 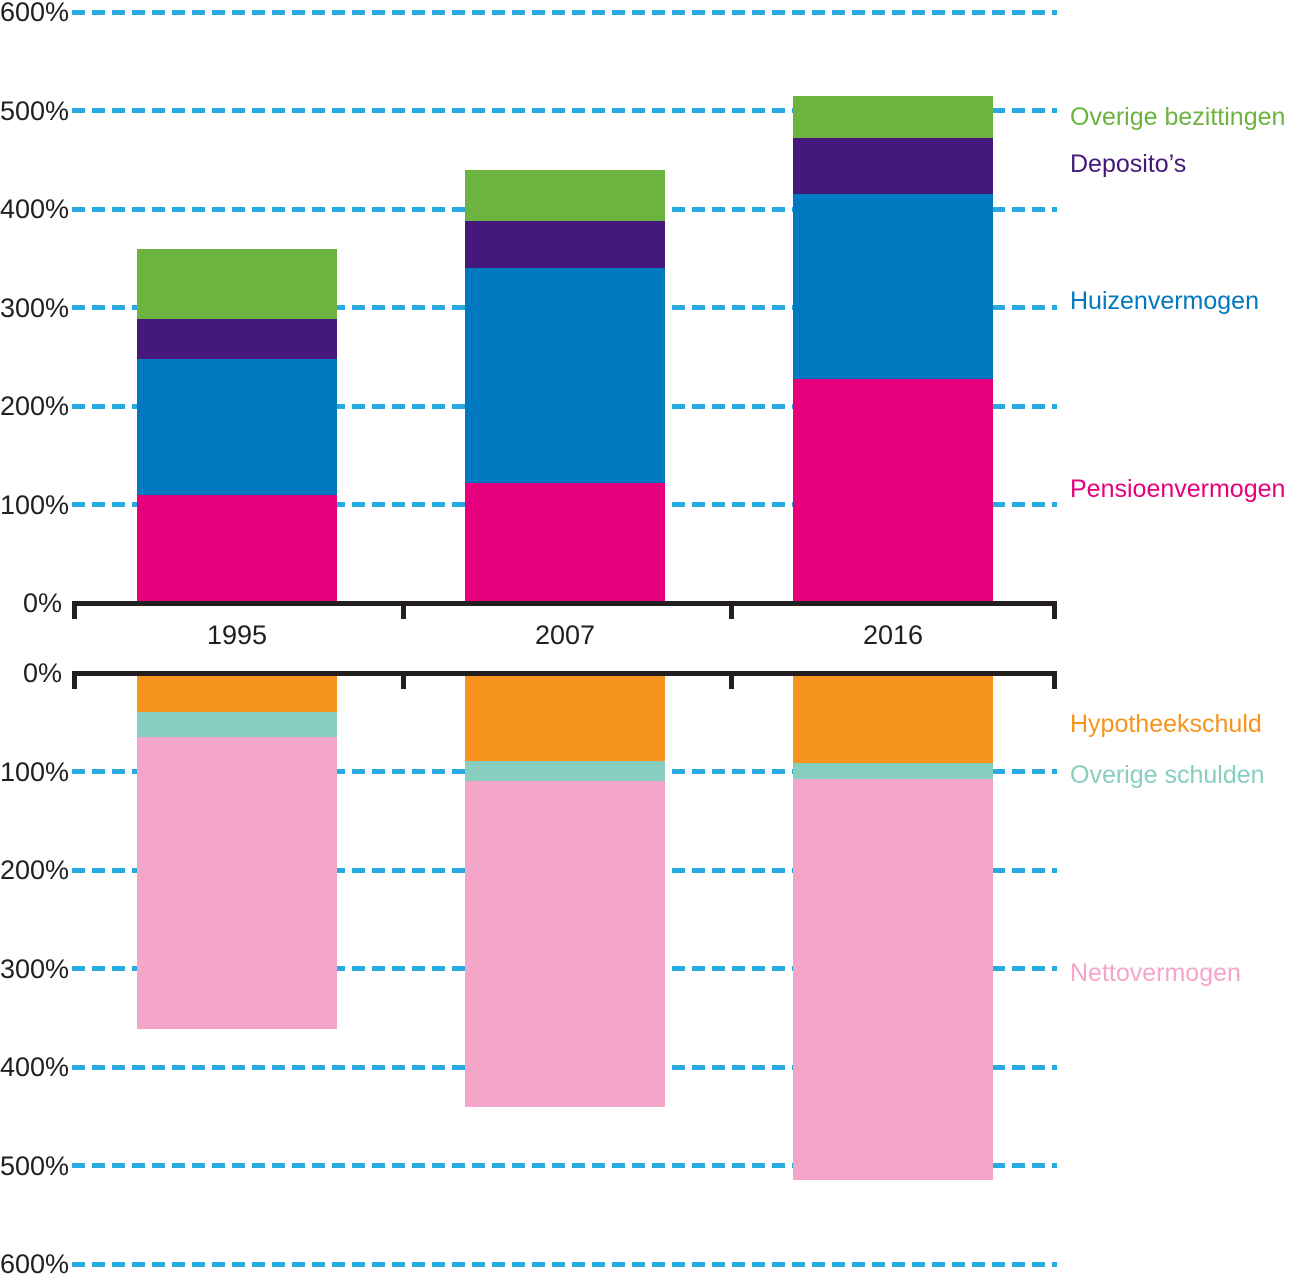 What do you see at coordinates (565, 244) in the screenshot?
I see `bar-segment-depositos-2007` at bounding box center [565, 244].